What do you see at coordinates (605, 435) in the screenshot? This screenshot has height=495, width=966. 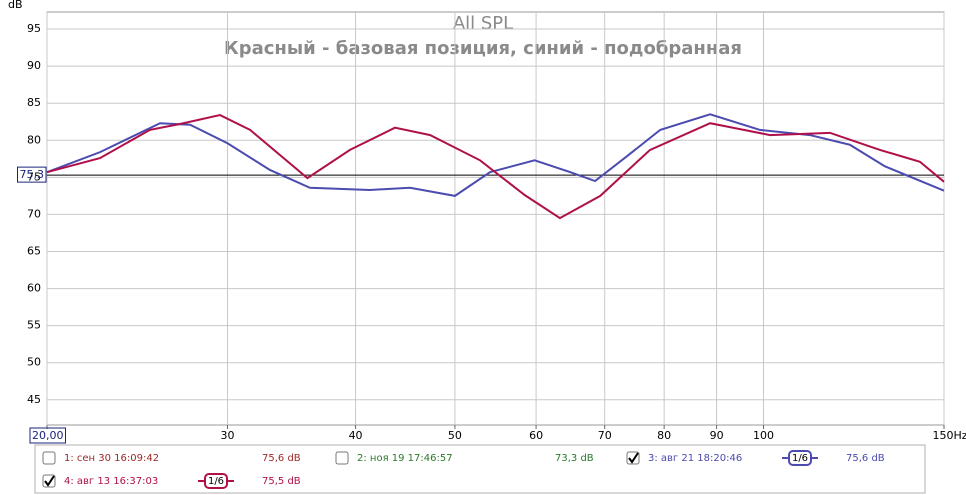 I see `x-tick-label: 70` at bounding box center [605, 435].